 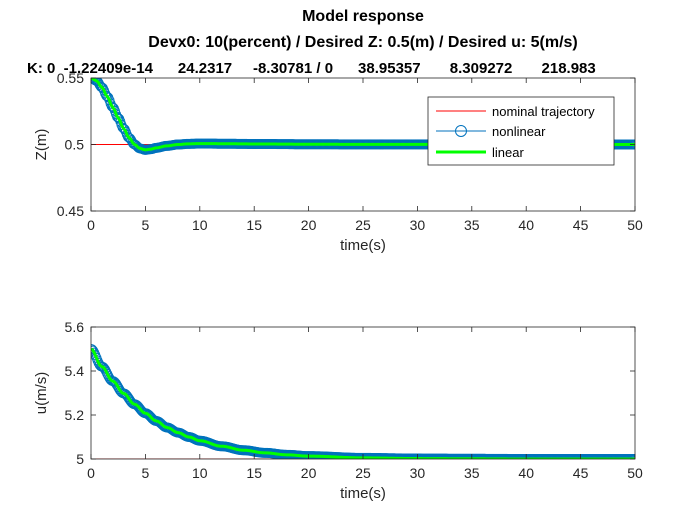 I want to click on legend: nominal trajectory nonlinear linear, so click(x=521, y=131).